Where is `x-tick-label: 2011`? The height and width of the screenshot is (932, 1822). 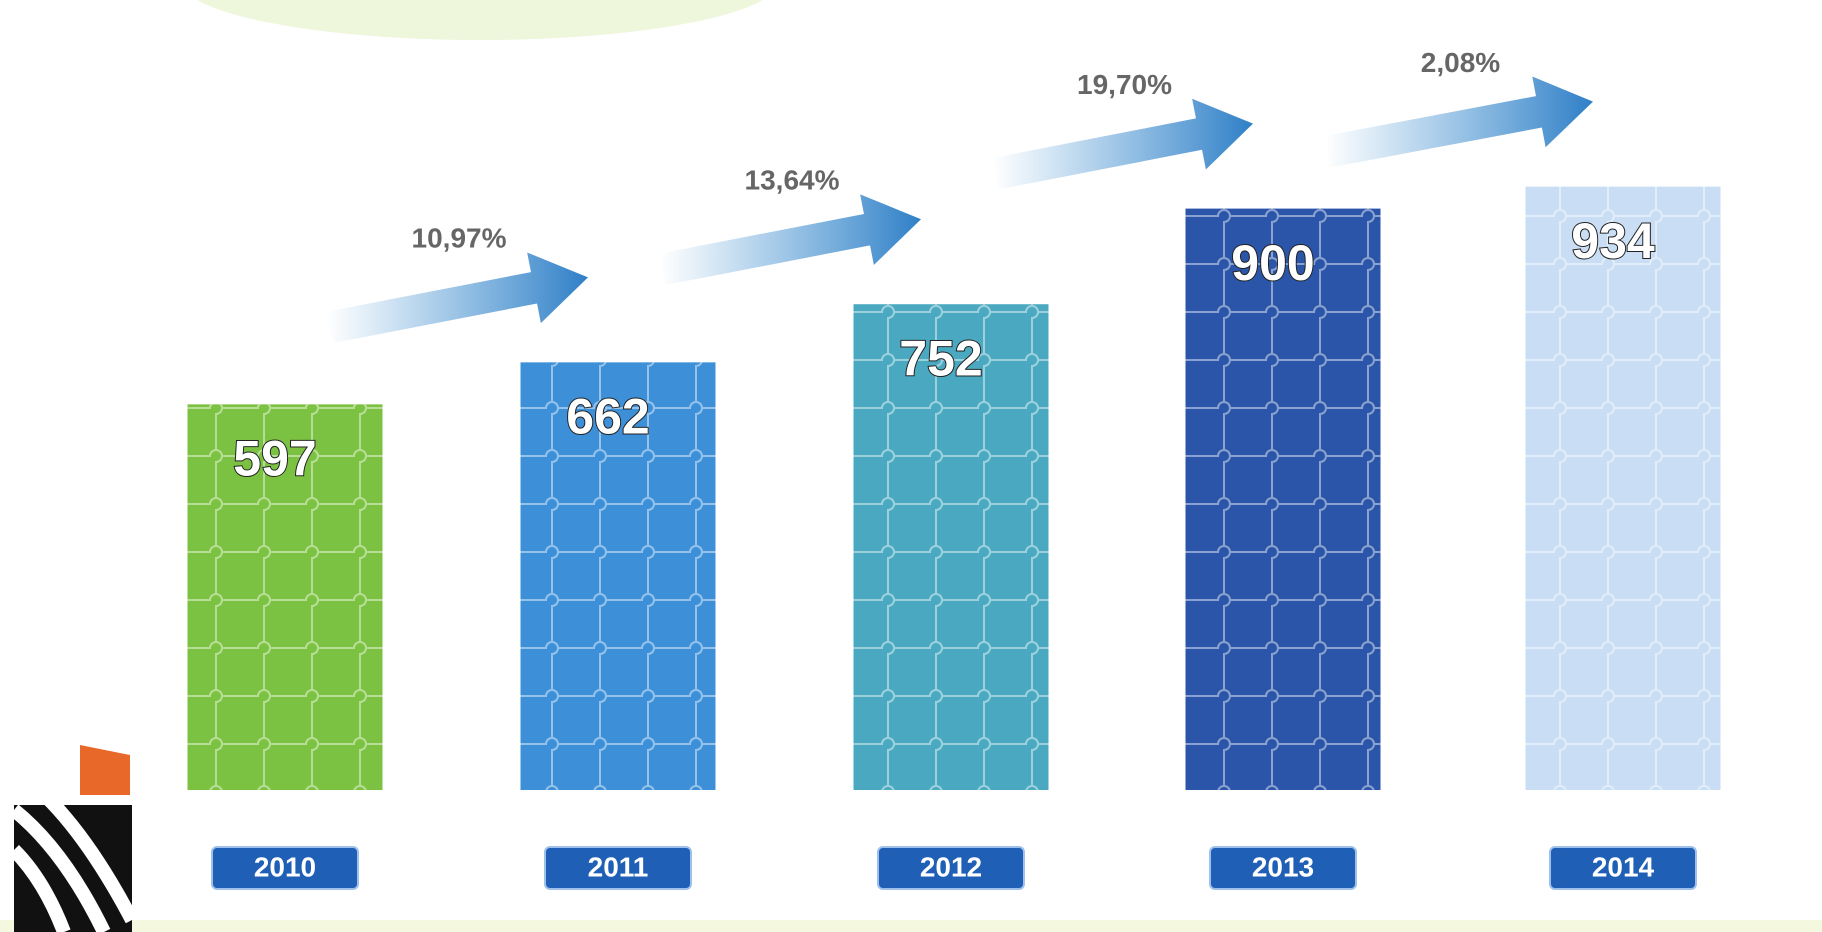 x-tick-label: 2011 is located at coordinates (618, 866).